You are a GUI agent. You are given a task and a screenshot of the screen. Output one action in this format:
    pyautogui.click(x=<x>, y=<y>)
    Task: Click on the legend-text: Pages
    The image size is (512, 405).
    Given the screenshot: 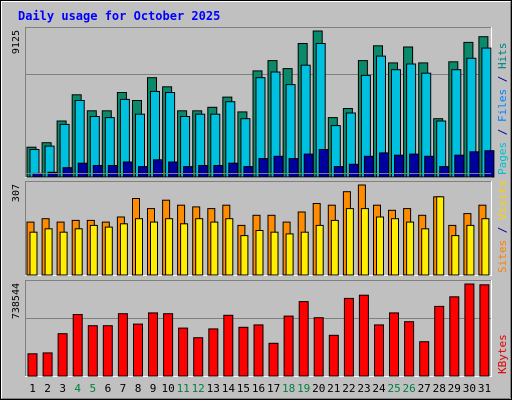 What is the action you would take?
    pyautogui.click(x=502, y=158)
    